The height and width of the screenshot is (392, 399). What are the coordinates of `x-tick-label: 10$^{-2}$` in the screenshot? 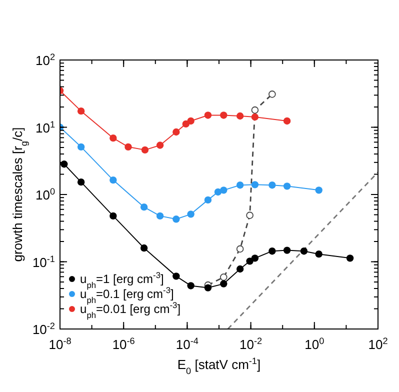 It's located at (251, 344).